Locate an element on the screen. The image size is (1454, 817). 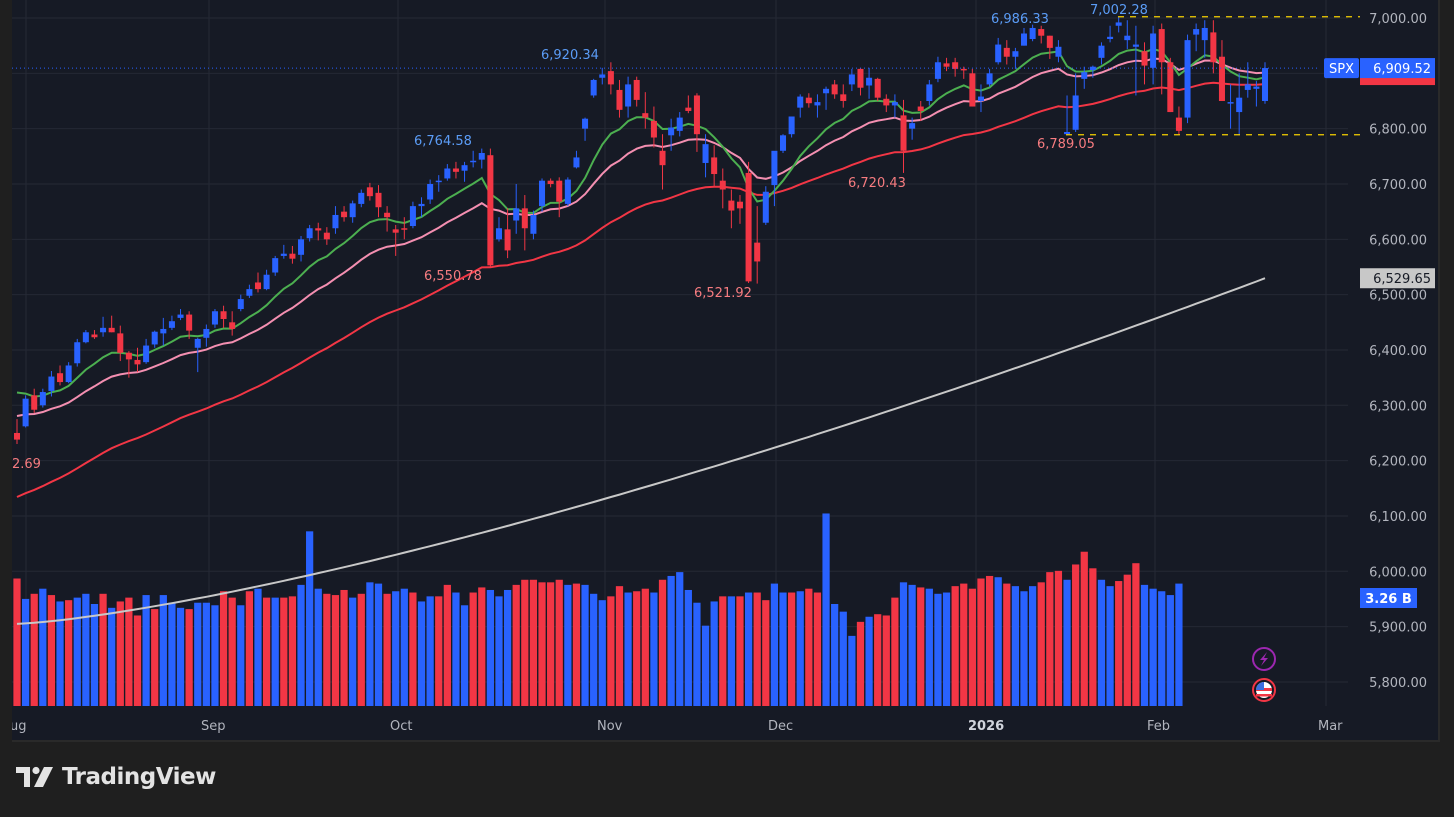
time-axis: ug Sep Oct Nov Dec 2026 Feb Mar is located at coordinates (677, 726).